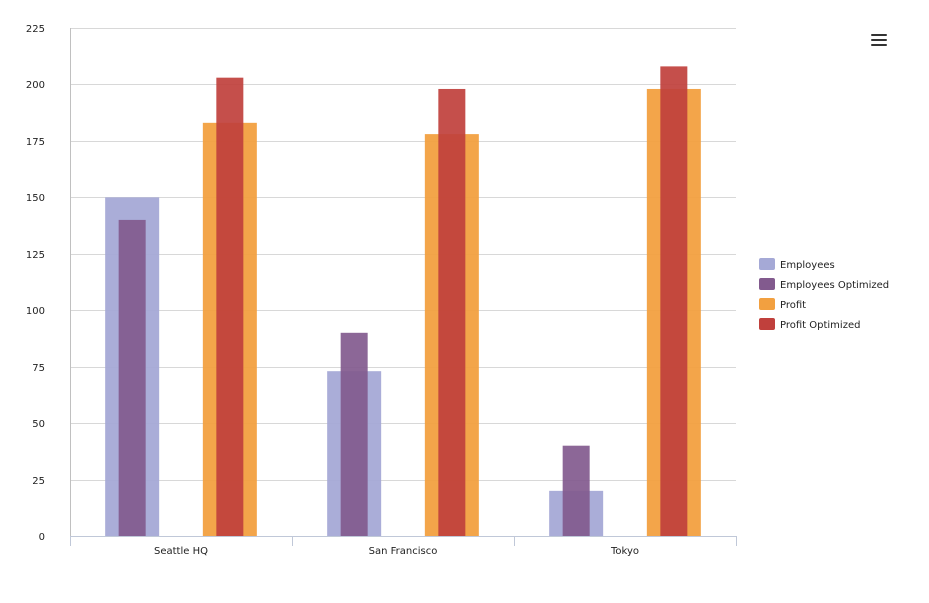 The height and width of the screenshot is (603, 929). What do you see at coordinates (35, 255) in the screenshot?
I see `y-tick-label: 125` at bounding box center [35, 255].